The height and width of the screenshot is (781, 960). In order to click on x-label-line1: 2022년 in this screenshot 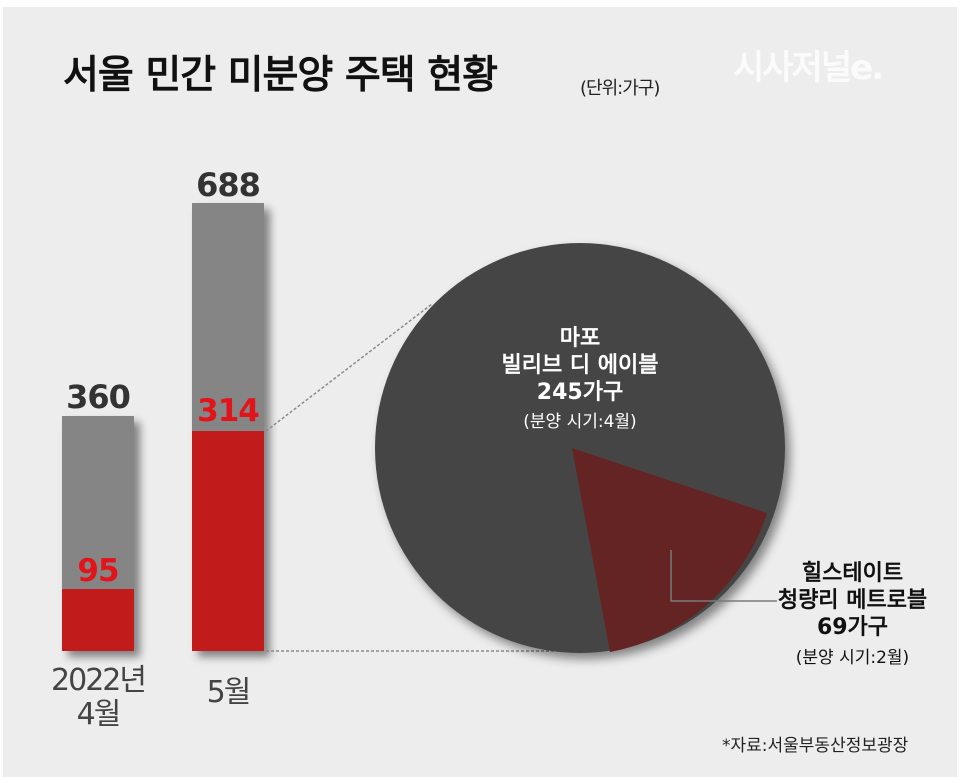, I will do `click(99, 680)`.